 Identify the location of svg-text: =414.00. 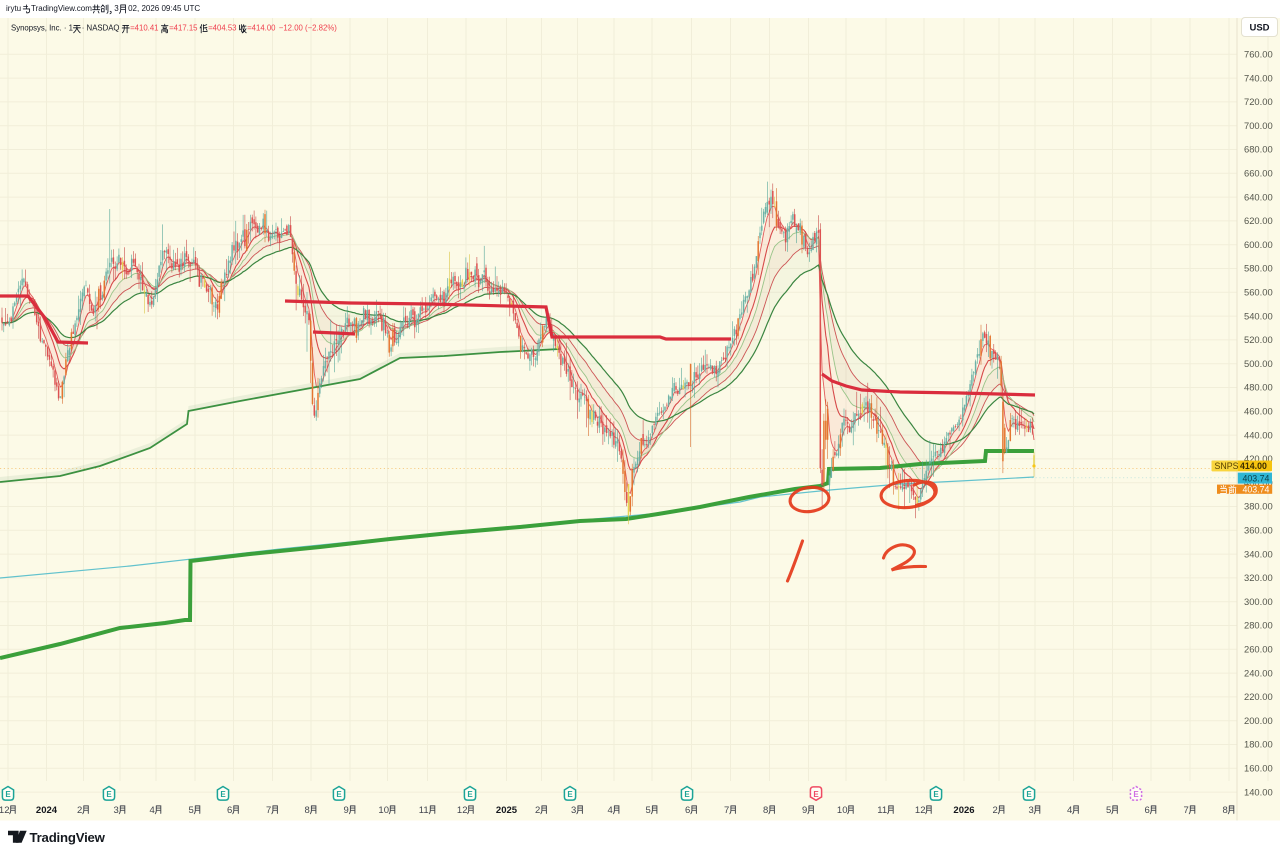
(261, 28).